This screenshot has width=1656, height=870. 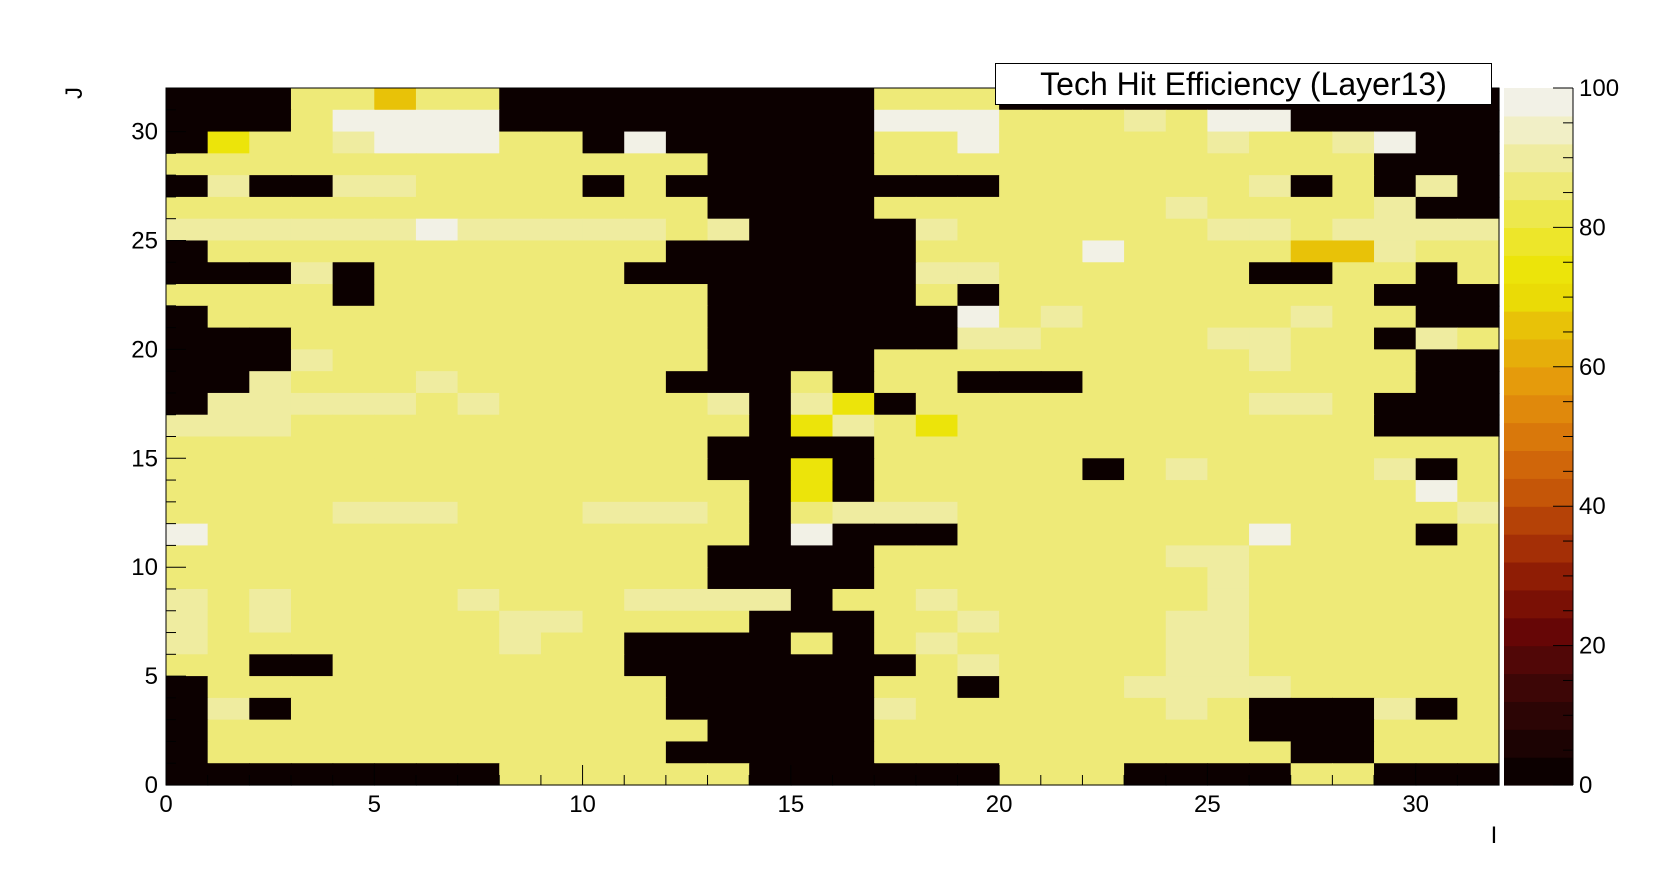 What do you see at coordinates (1415, 804) in the screenshot?
I see `x-tick-label: 30` at bounding box center [1415, 804].